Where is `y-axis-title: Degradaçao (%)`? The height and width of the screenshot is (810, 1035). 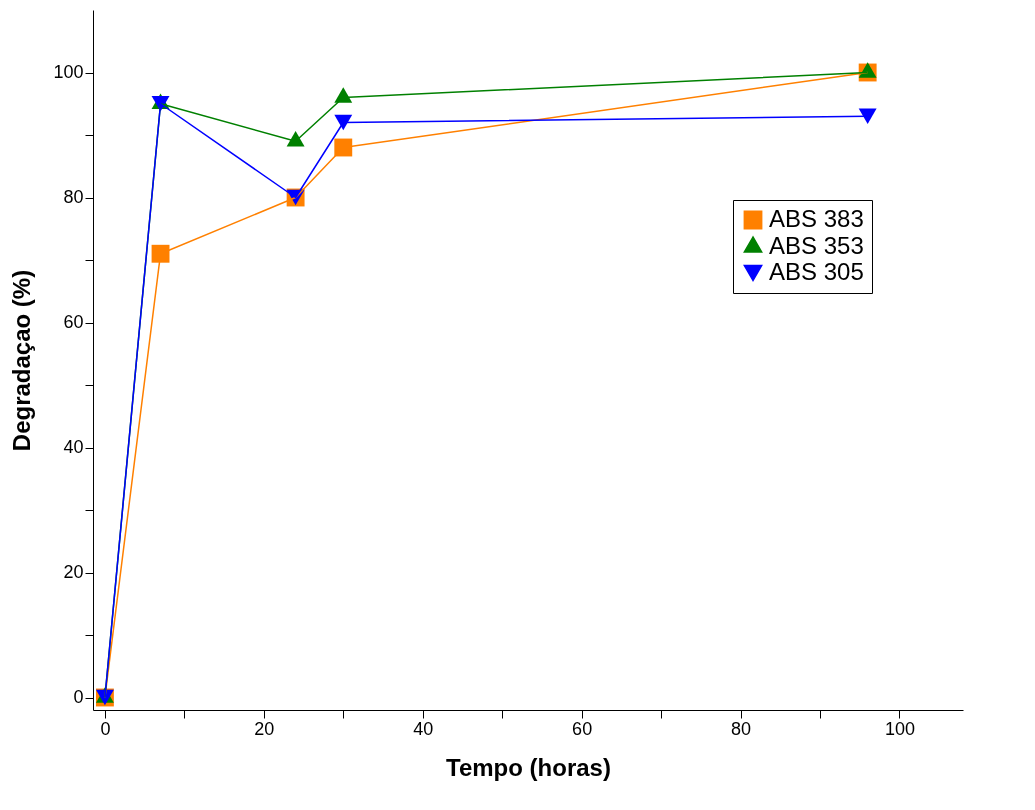 y-axis-title: Degradaçao (%) is located at coordinates (22, 360).